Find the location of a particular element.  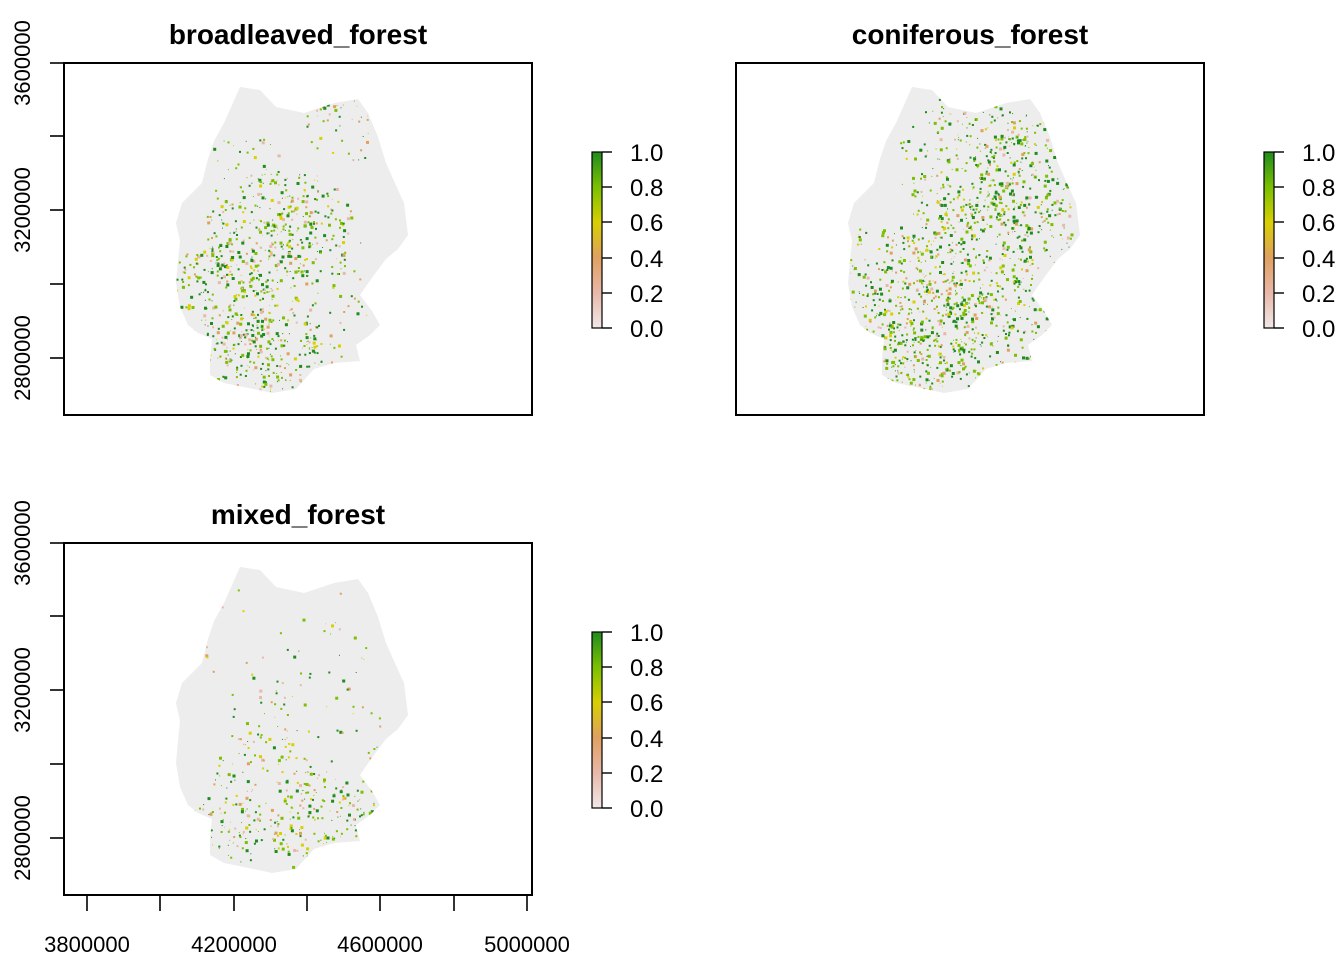

legend-mixed: 1.0 0.8 0.6 0.4 0.2 0.0 is located at coordinates (627, 721).